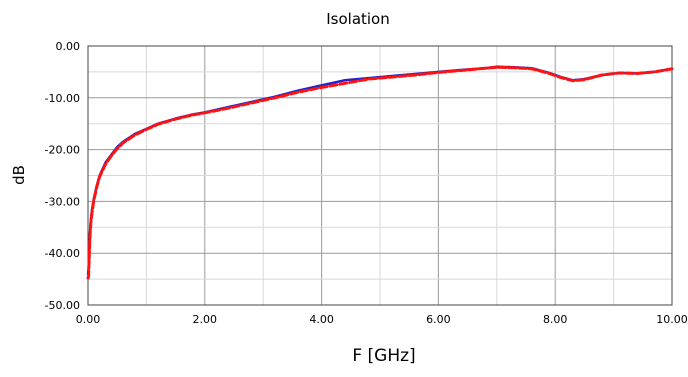 The image size is (688, 377). Describe the element at coordinates (62, 305) in the screenshot. I see `y-tick-label: -50.00` at that location.